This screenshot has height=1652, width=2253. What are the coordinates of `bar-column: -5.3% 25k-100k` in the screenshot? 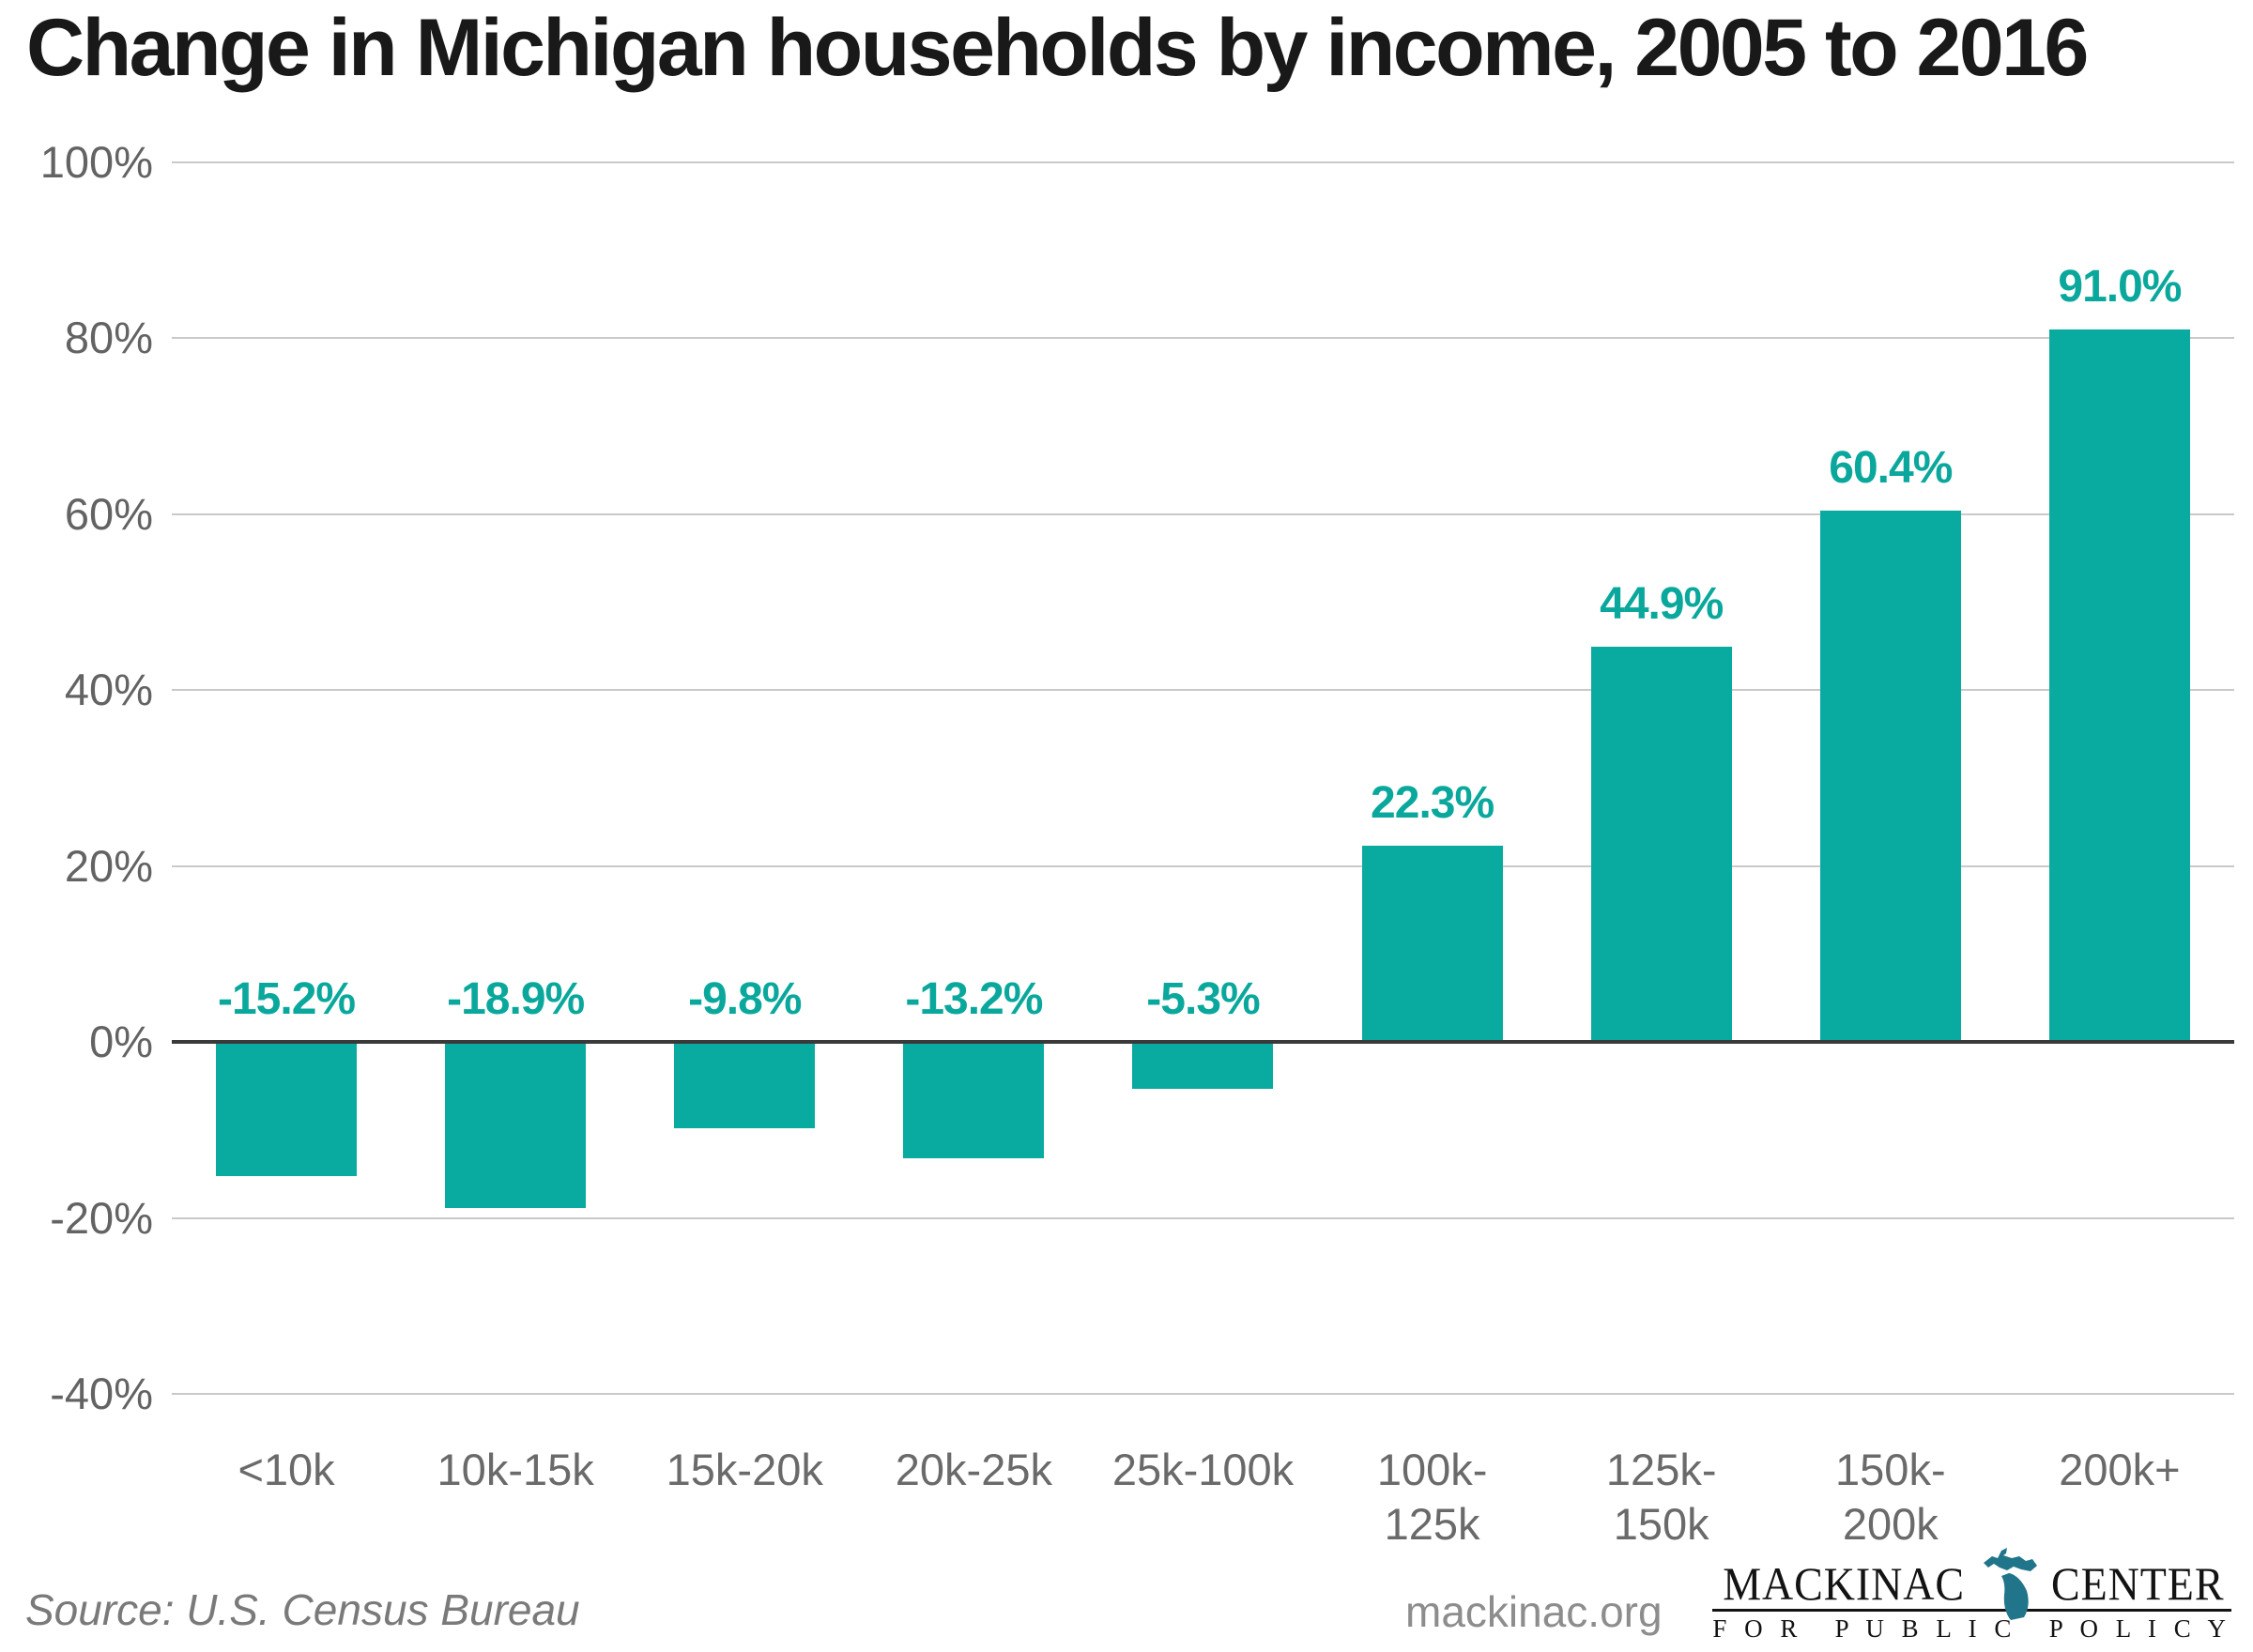 It's located at (1202, 828).